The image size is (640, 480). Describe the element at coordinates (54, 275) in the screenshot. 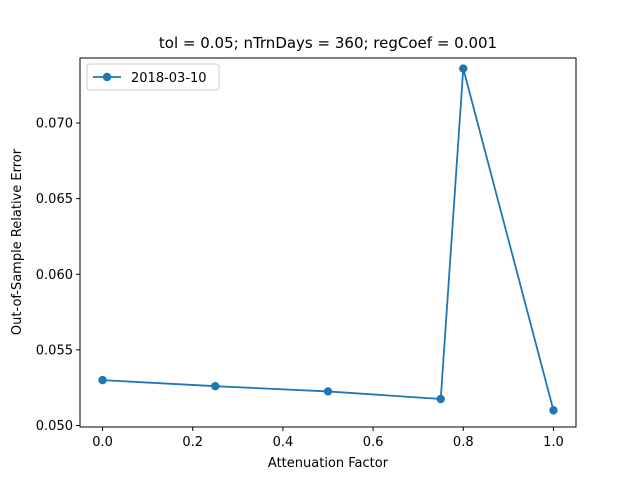

I see `y-tick-label: 0.060` at that location.